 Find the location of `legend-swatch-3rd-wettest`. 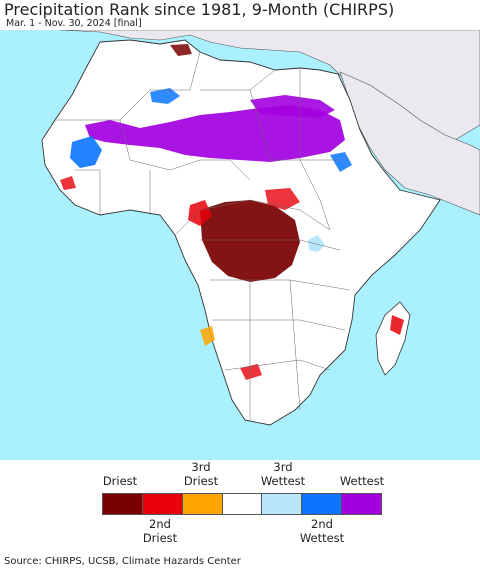

legend-swatch-3rd-wettest is located at coordinates (282, 504).